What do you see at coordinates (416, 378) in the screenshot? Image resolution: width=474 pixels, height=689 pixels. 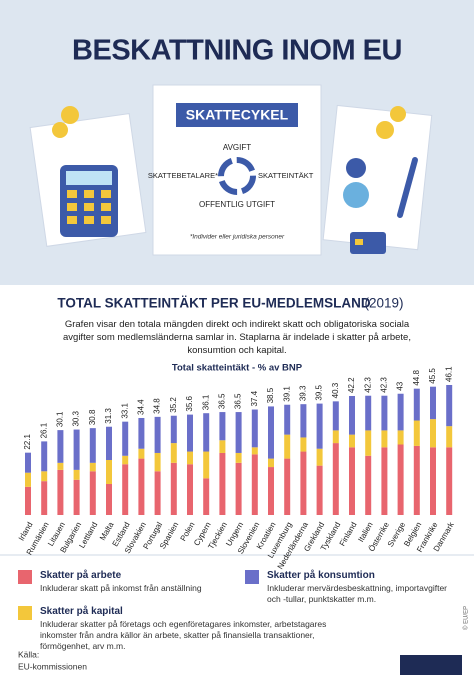 I see `total-label: 44.8` at bounding box center [416, 378].